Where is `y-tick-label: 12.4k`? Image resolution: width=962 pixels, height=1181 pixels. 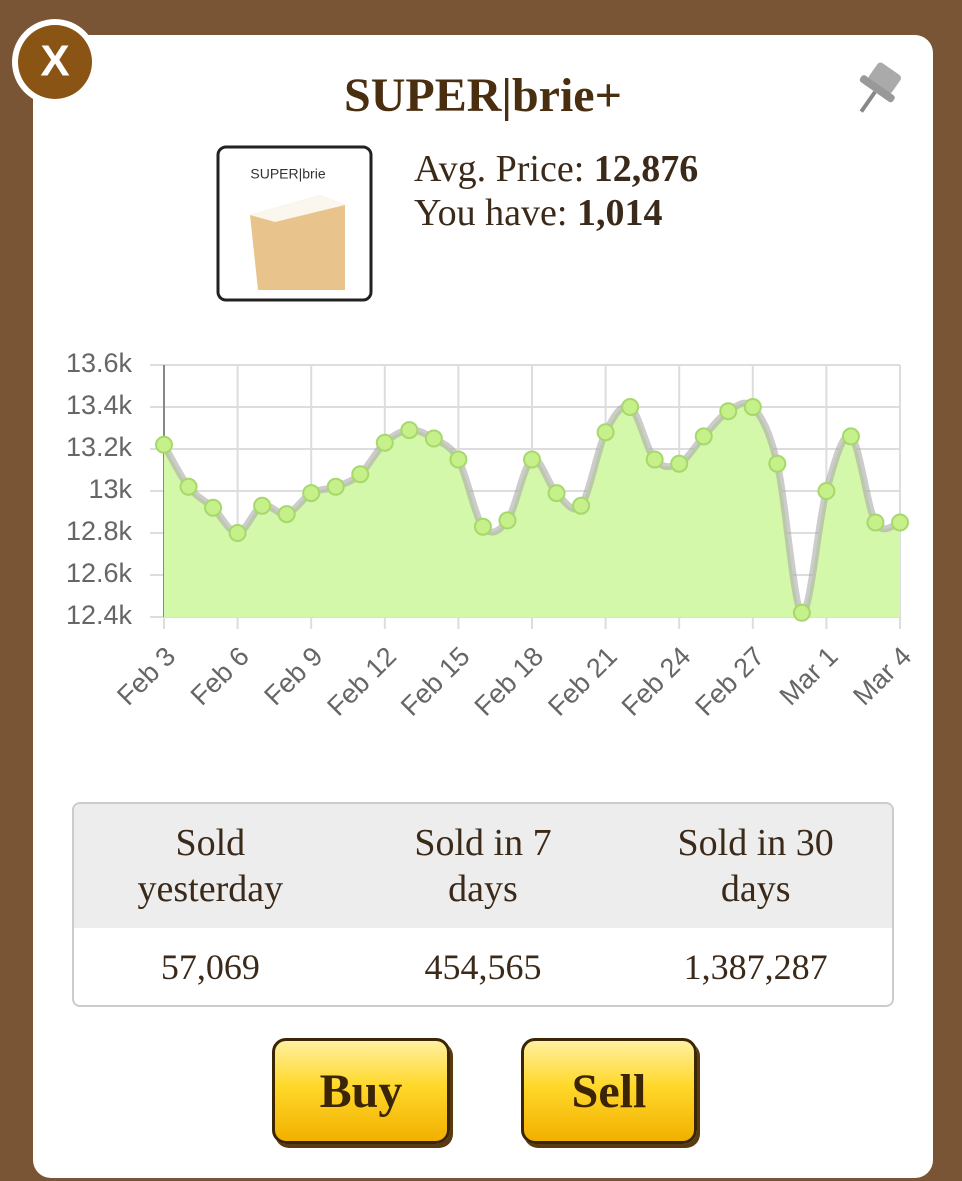
y-tick-label: 12.4k is located at coordinates (99, 615).